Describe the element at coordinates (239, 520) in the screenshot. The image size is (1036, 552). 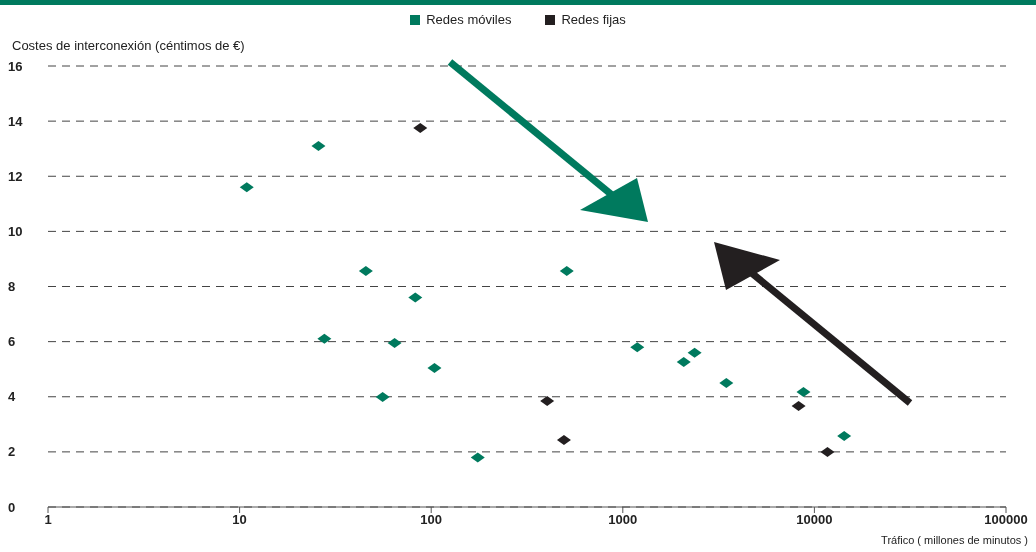
I see `x-tick-label: 10` at that location.